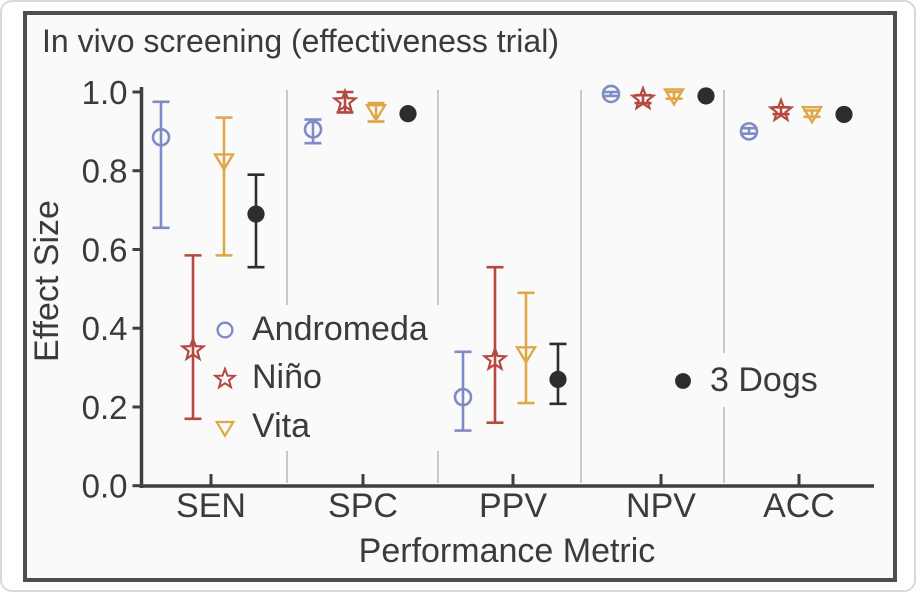  Describe the element at coordinates (105, 328) in the screenshot. I see `y-tick-label-0.4: 0.4` at that location.